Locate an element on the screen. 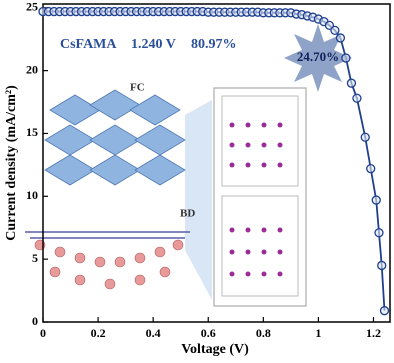 This screenshot has height=363, width=394. inset-label: FC is located at coordinates (137, 88).